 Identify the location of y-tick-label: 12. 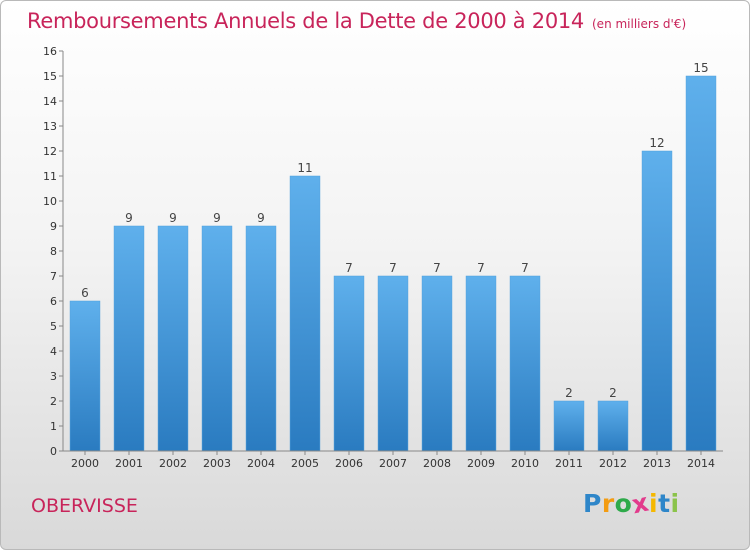
(50, 151).